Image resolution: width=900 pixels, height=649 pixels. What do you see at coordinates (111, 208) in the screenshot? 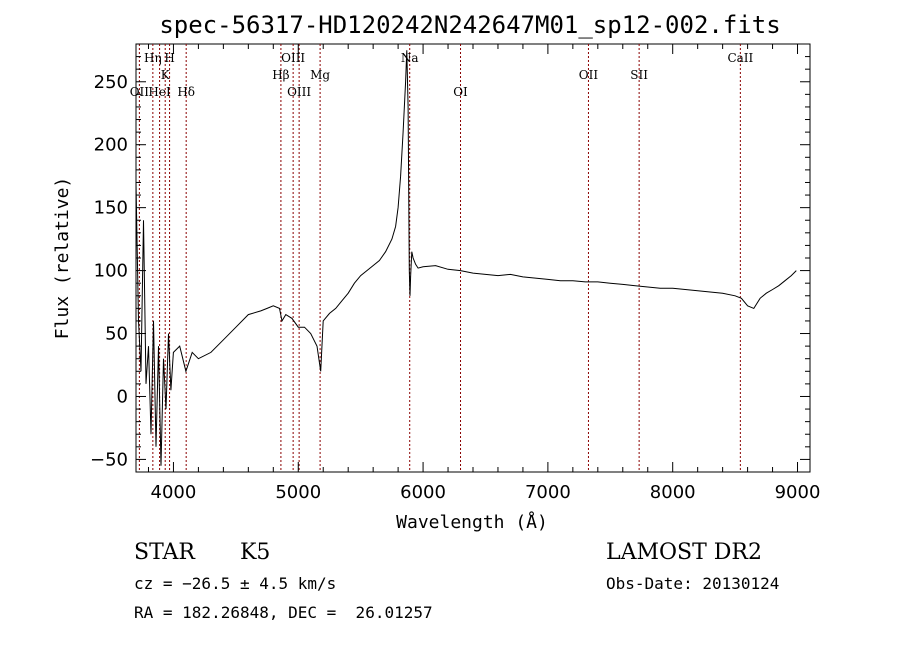
I see `y-tick-label: 150` at bounding box center [111, 208].